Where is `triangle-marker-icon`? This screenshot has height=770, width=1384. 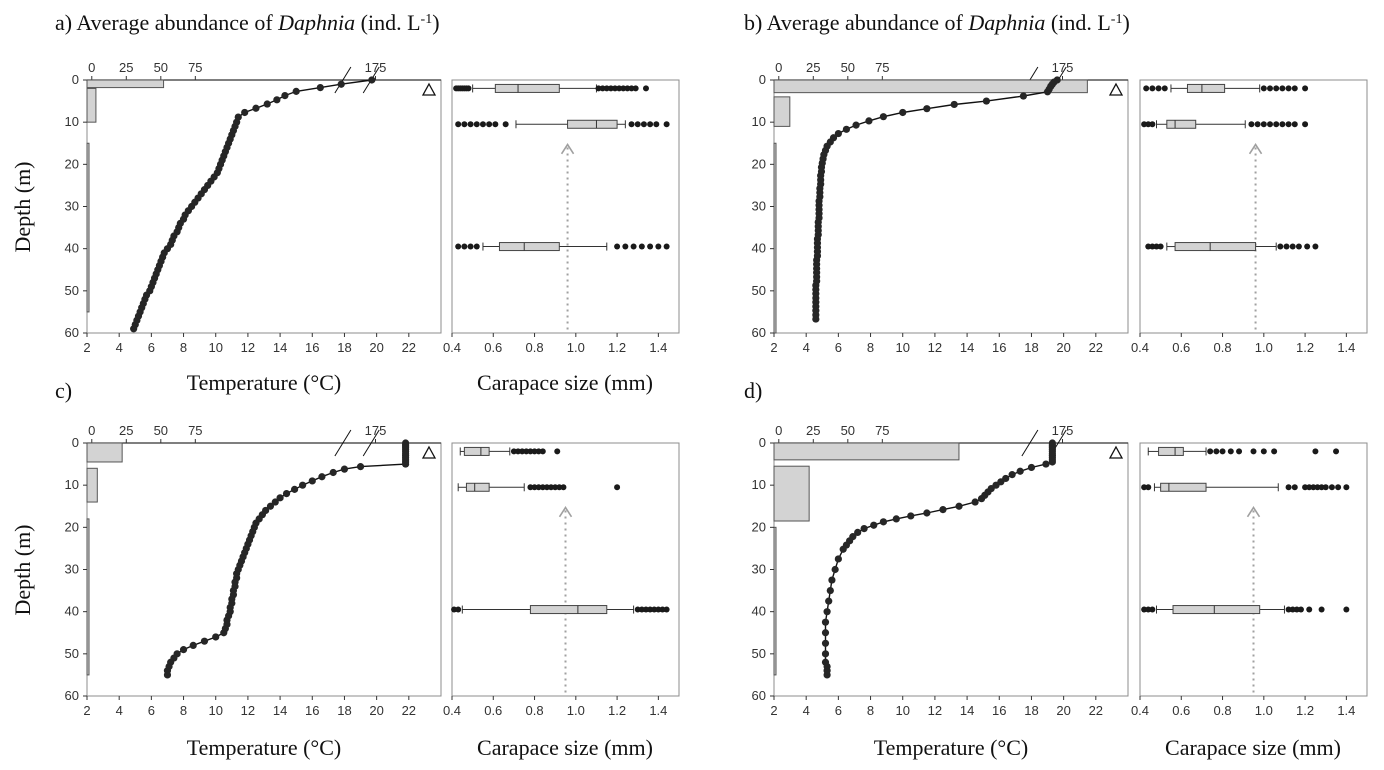 triangle-marker-icon is located at coordinates (429, 452).